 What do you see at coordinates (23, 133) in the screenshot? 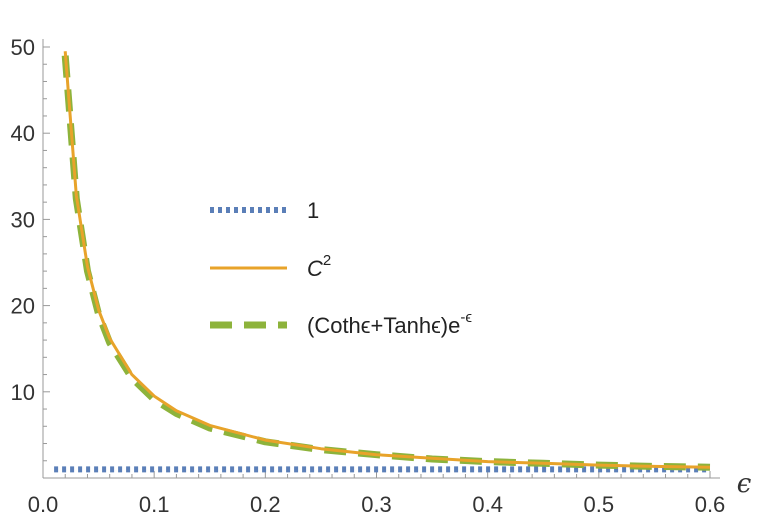
I see `y-tick-label: 40` at bounding box center [23, 133].